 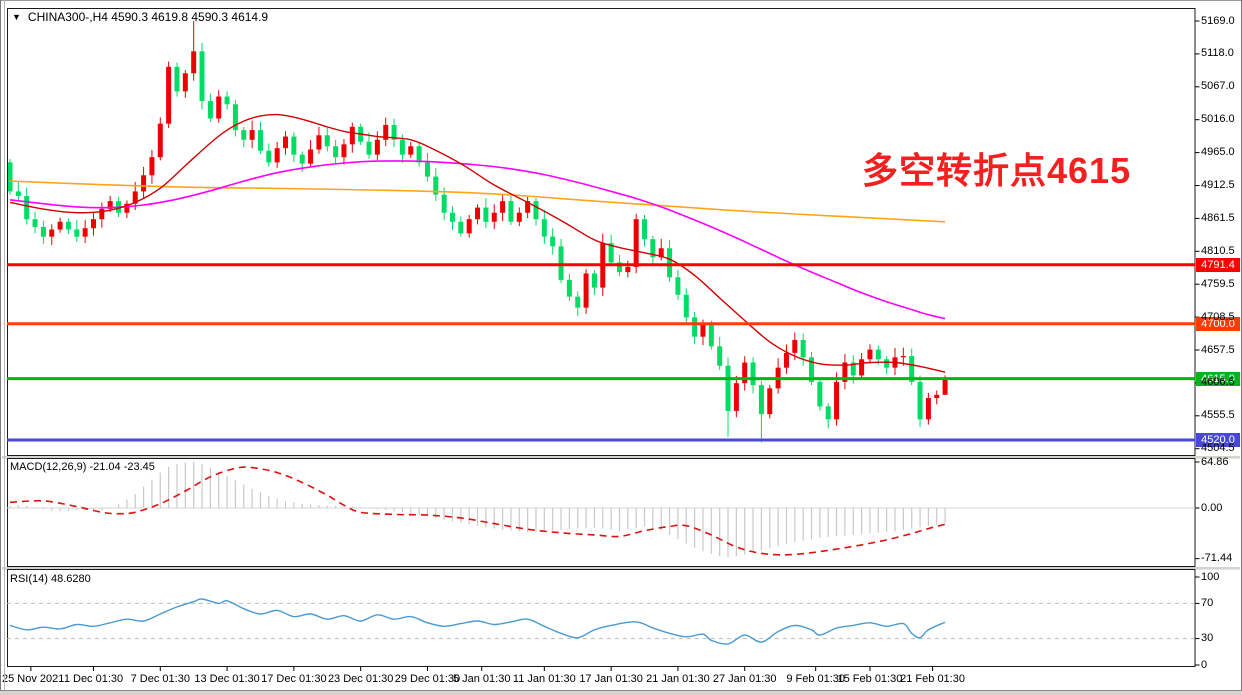 What do you see at coordinates (50, 579) in the screenshot?
I see `rsi-indicator-label: RSI(14) 48.6280` at bounding box center [50, 579].